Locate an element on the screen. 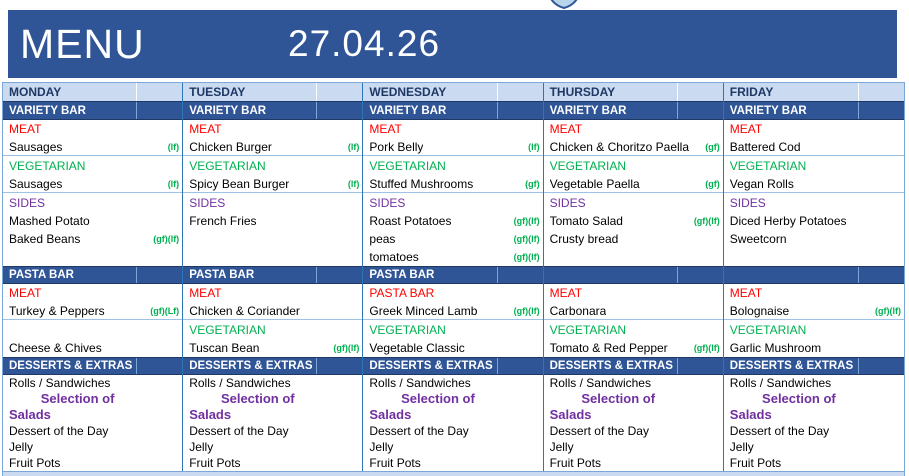 The width and height of the screenshot is (909, 476). meat-label: MEAT is located at coordinates (566, 129).